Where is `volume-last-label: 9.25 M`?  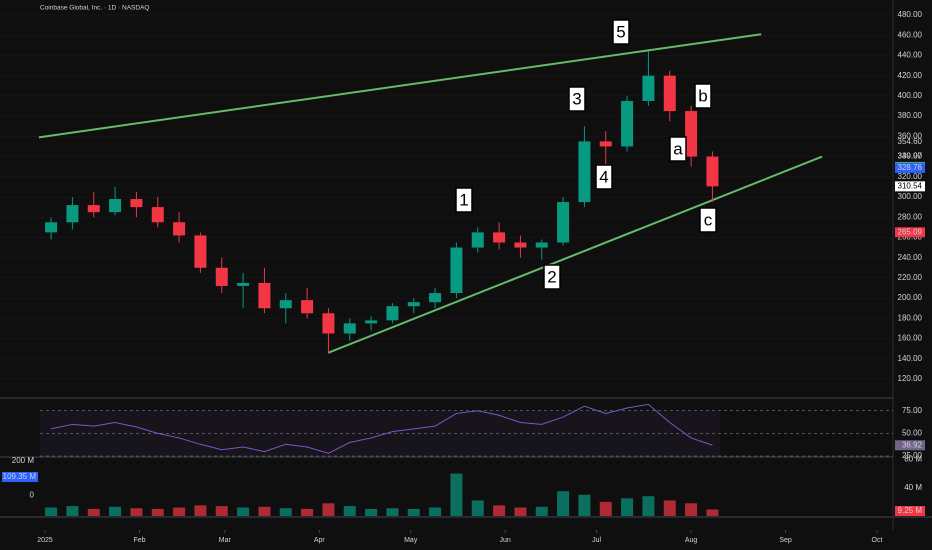 volume-last-label: 9.25 M is located at coordinates (910, 510).